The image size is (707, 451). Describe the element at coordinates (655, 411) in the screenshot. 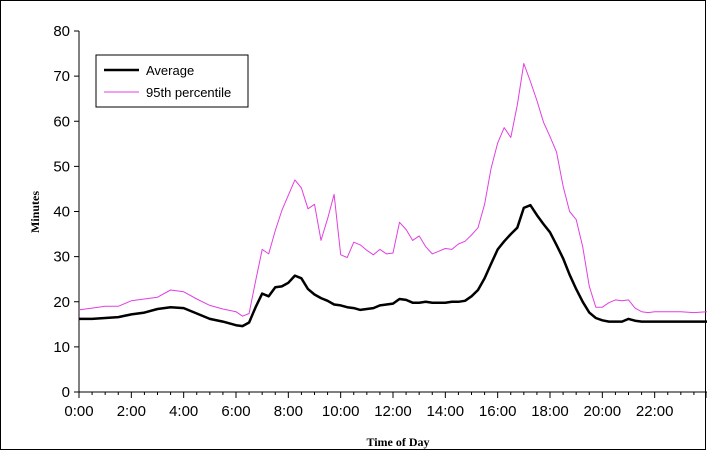

I see `x-tick-label-22-00: 22:00` at that location.